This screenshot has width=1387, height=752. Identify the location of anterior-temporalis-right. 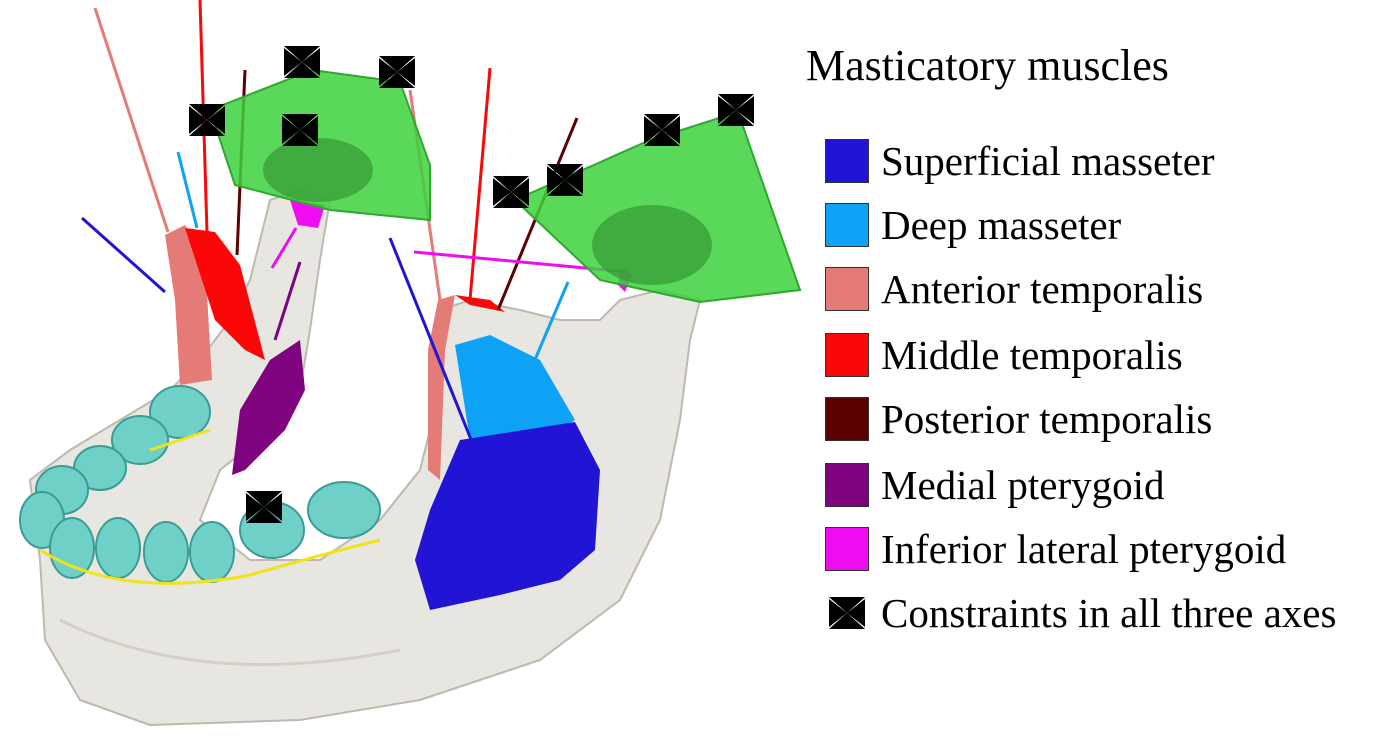
(441, 387).